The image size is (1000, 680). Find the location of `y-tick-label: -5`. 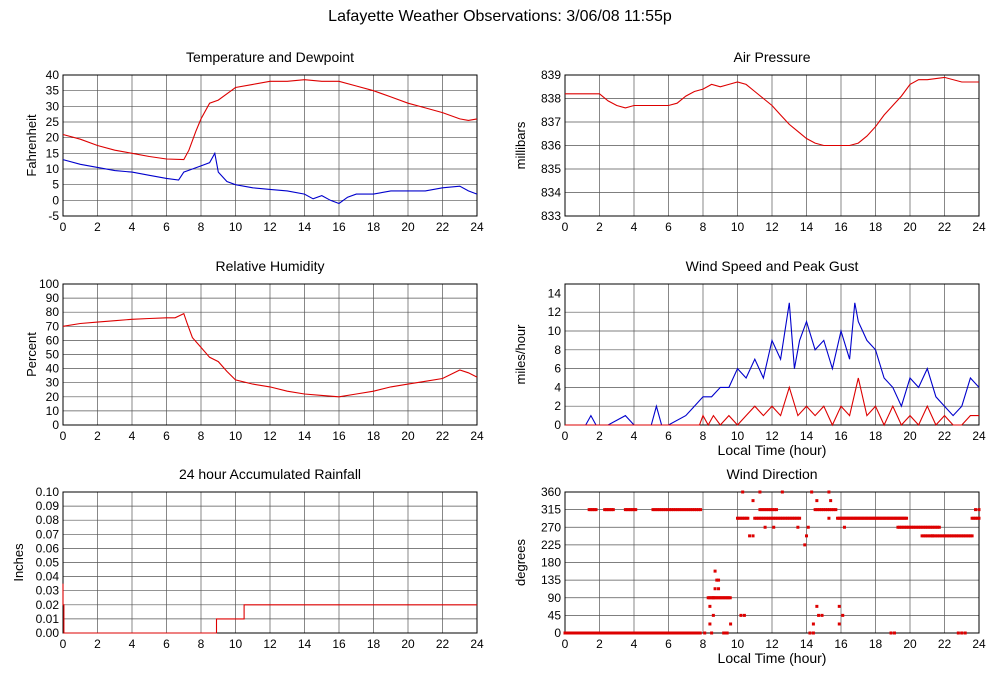

y-tick-label: -5 is located at coordinates (53, 216).